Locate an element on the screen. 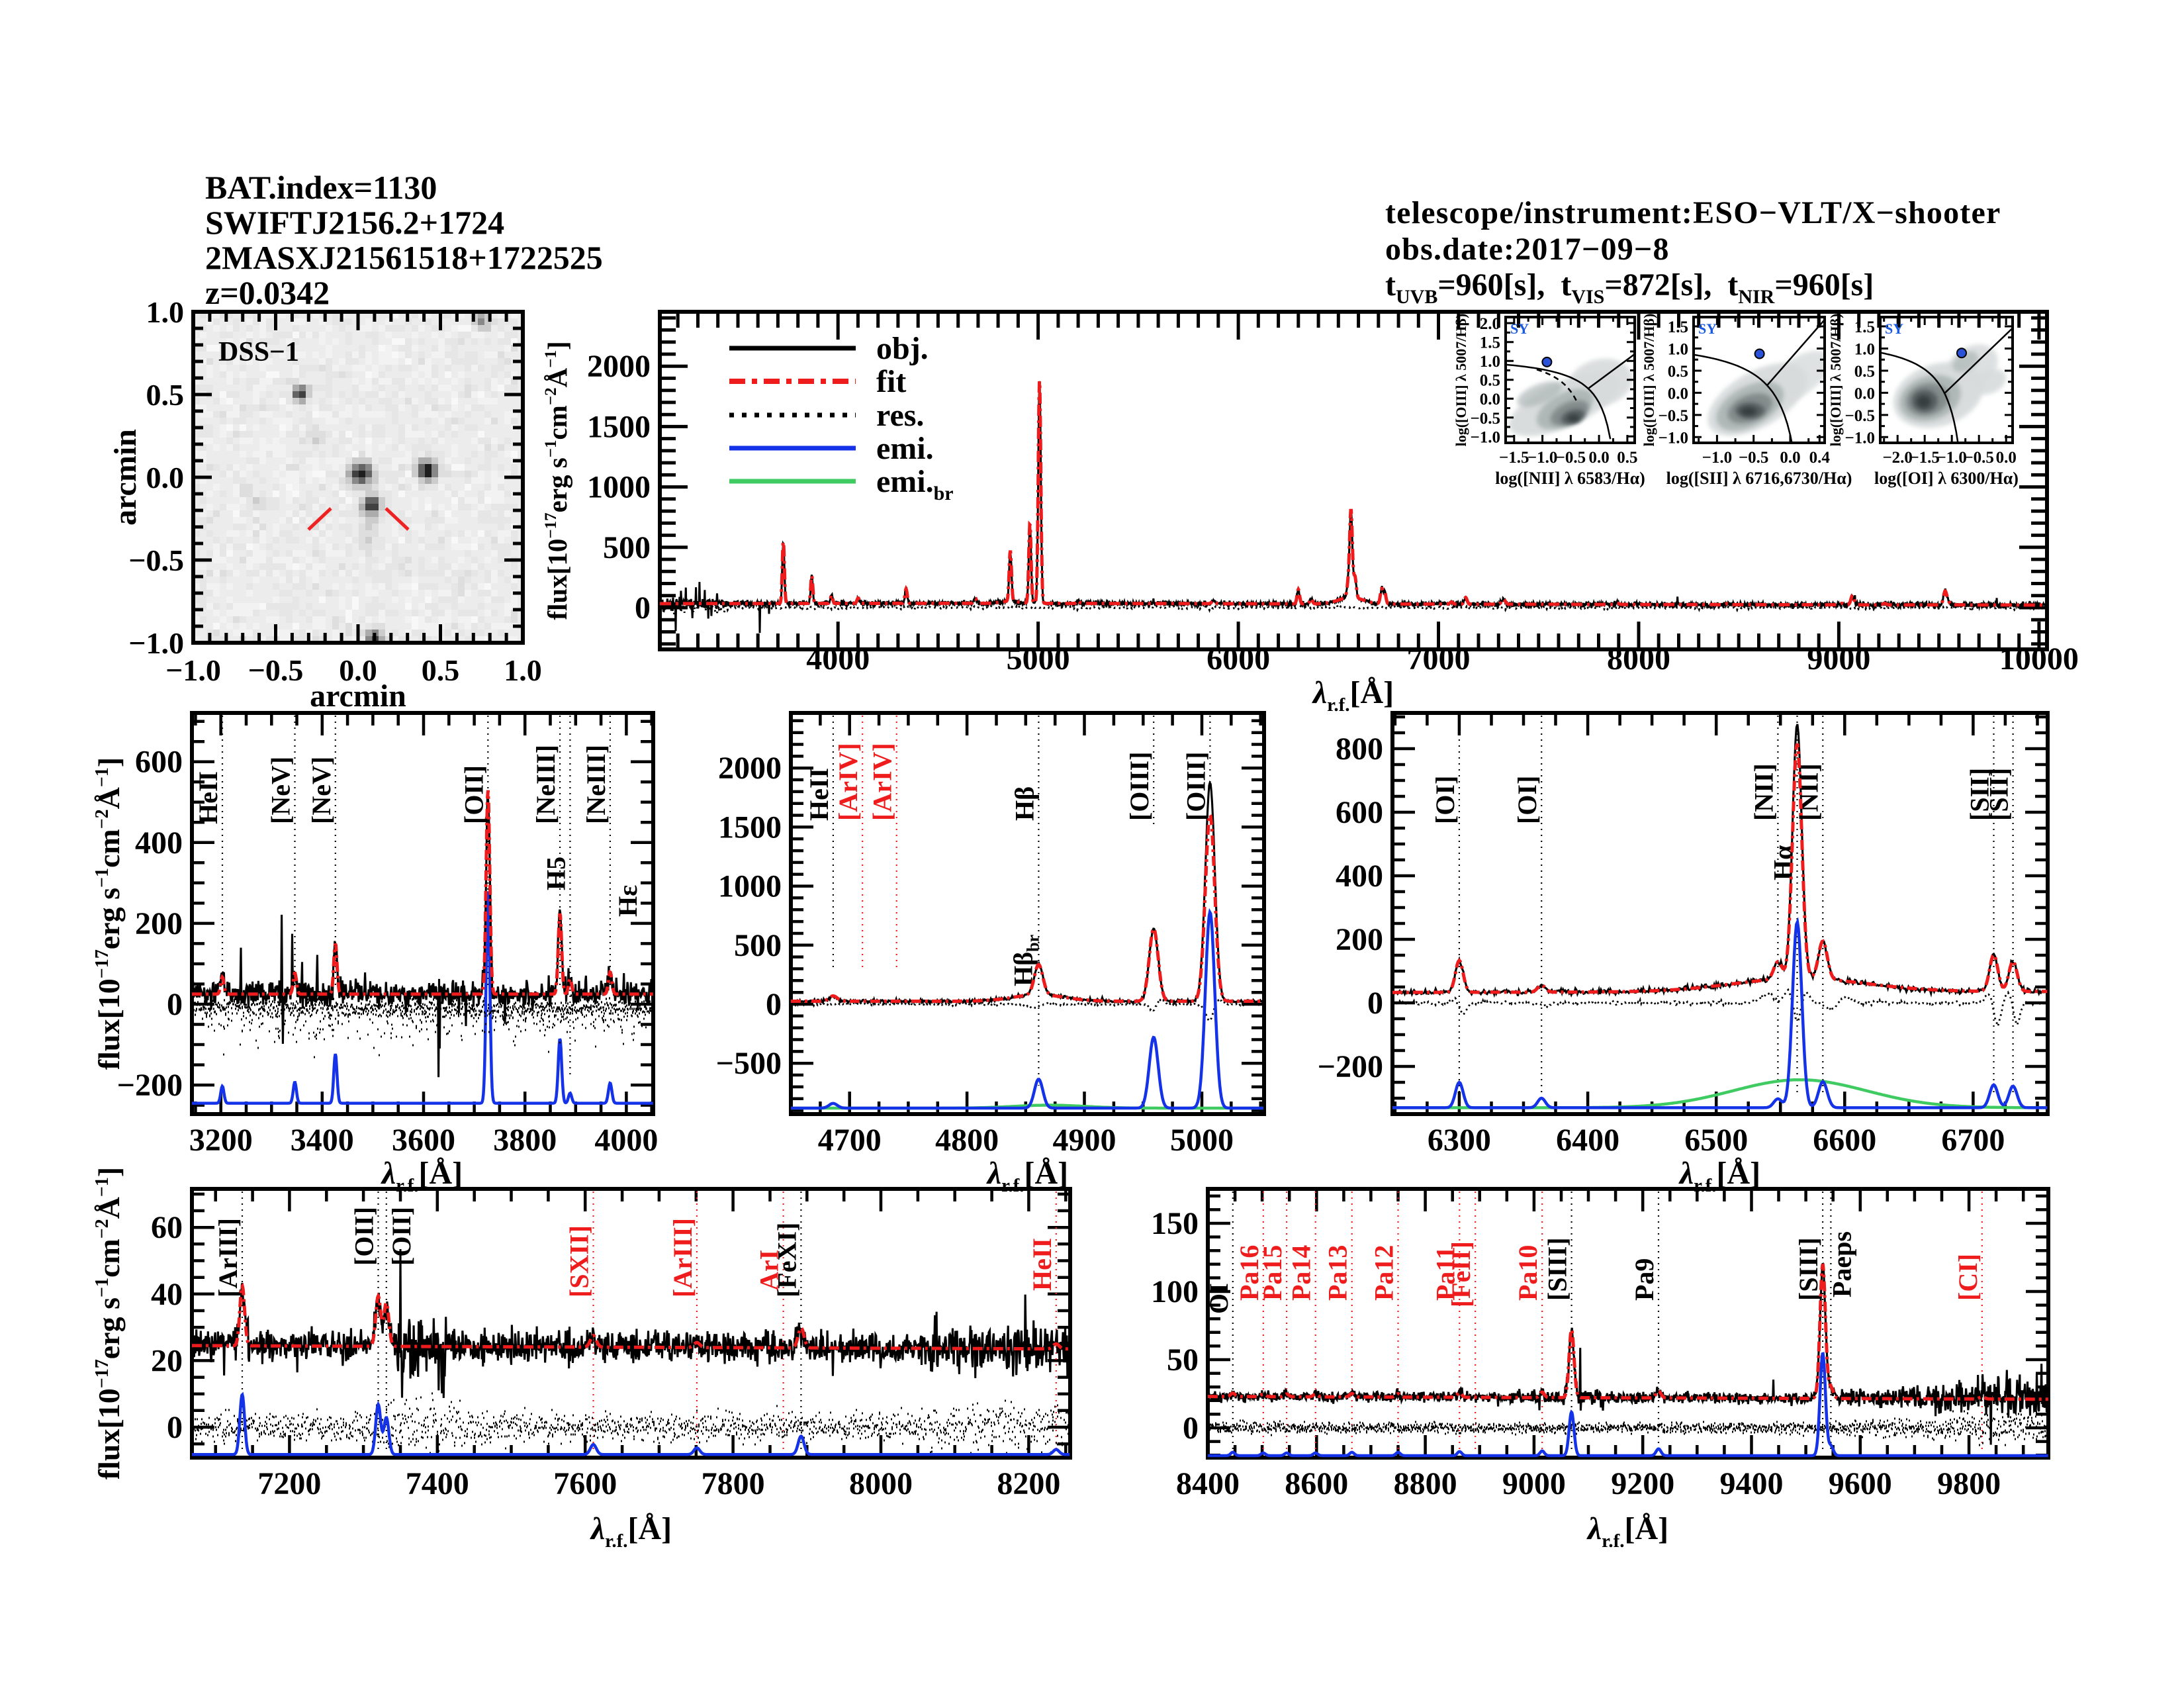  svg-text: log([OI] λ 6300/Hα) is located at coordinates (1946, 478).